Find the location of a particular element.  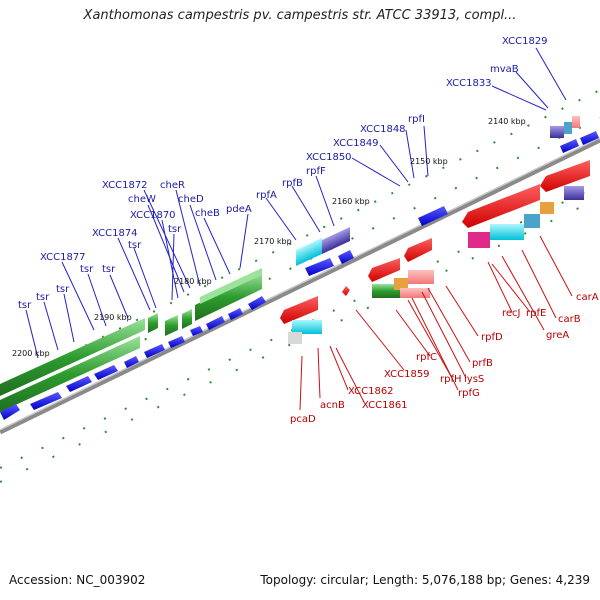

tick-label: 2170 kbp is located at coordinates (273, 241).